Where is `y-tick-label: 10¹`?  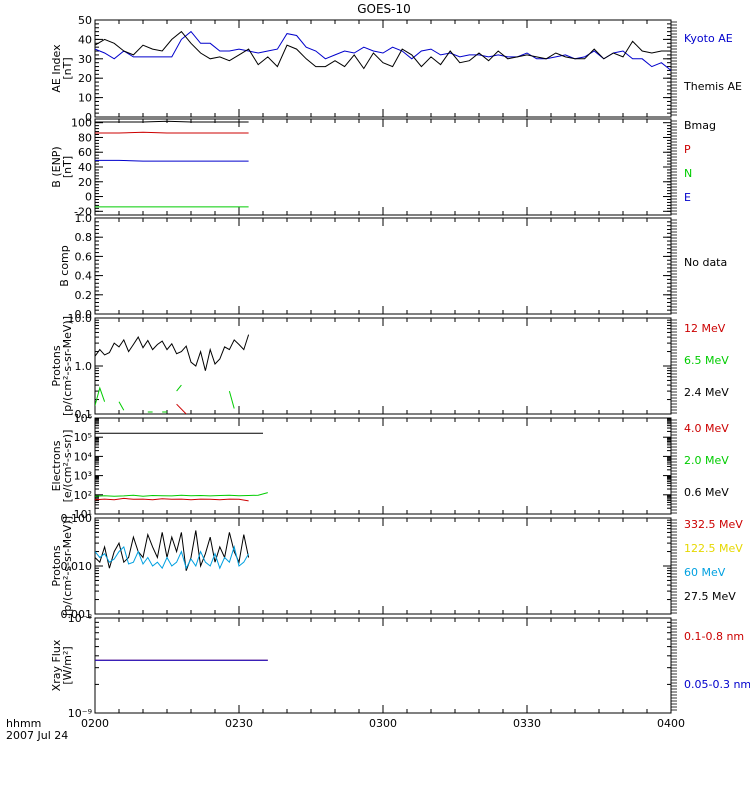
y-tick-label: 10¹ is located at coordinates (83, 514).